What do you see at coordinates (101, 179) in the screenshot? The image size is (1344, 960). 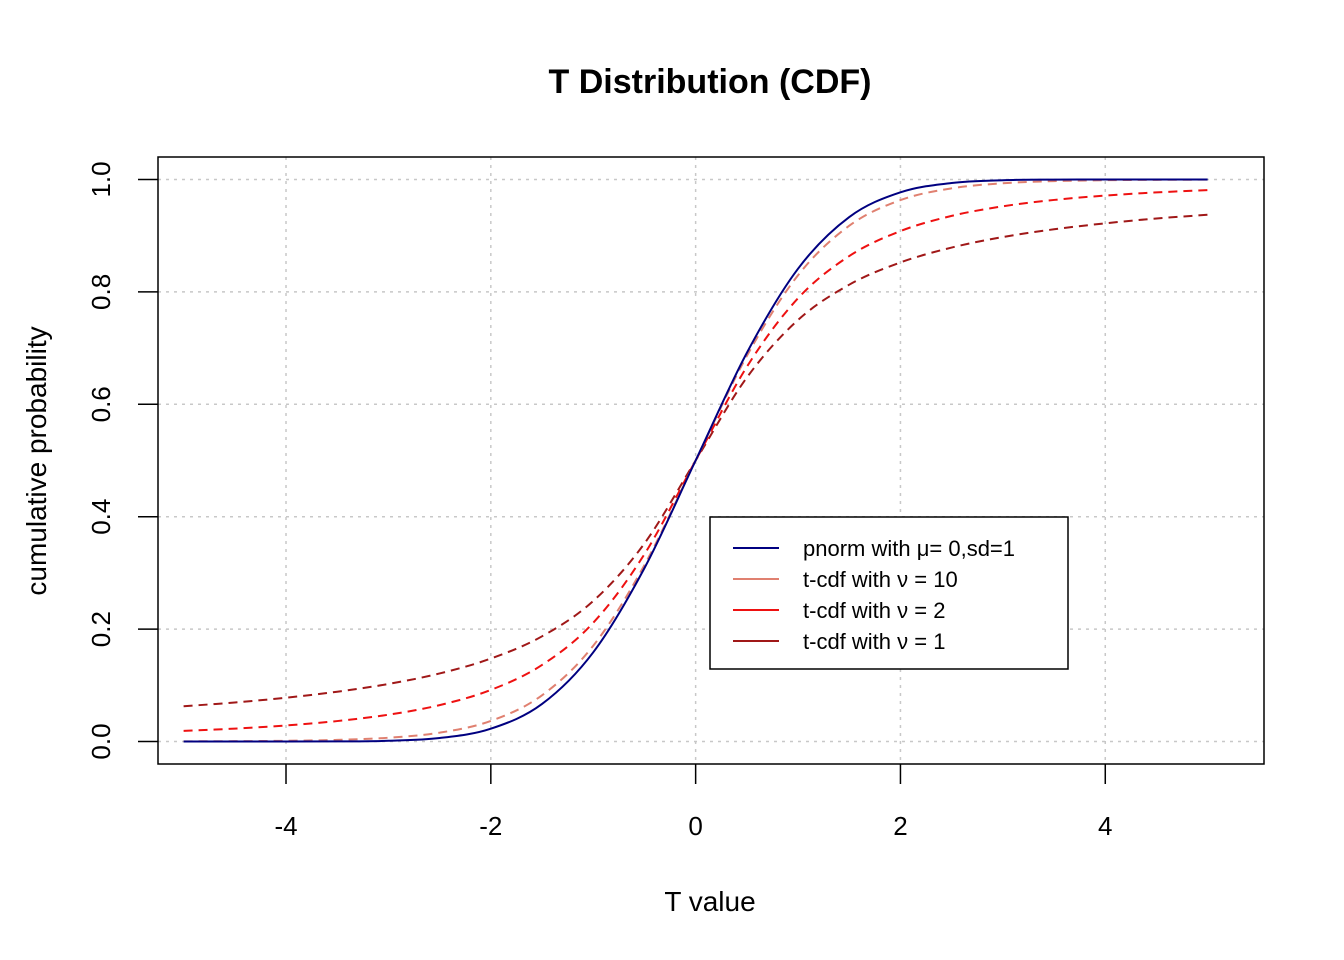 I see `y-tick-label-5: 1.0` at bounding box center [101, 179].